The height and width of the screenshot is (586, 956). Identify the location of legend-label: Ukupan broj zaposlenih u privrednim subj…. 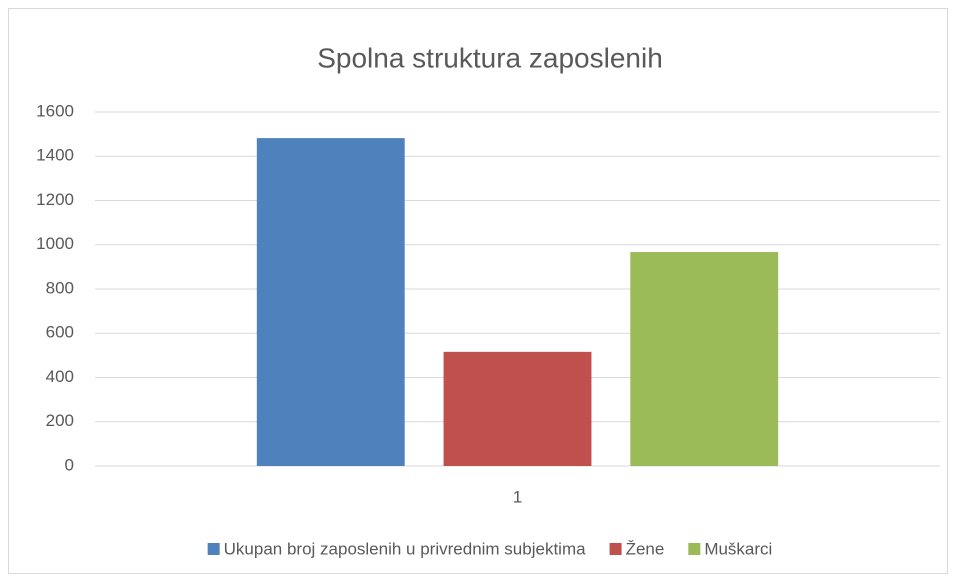
(405, 548).